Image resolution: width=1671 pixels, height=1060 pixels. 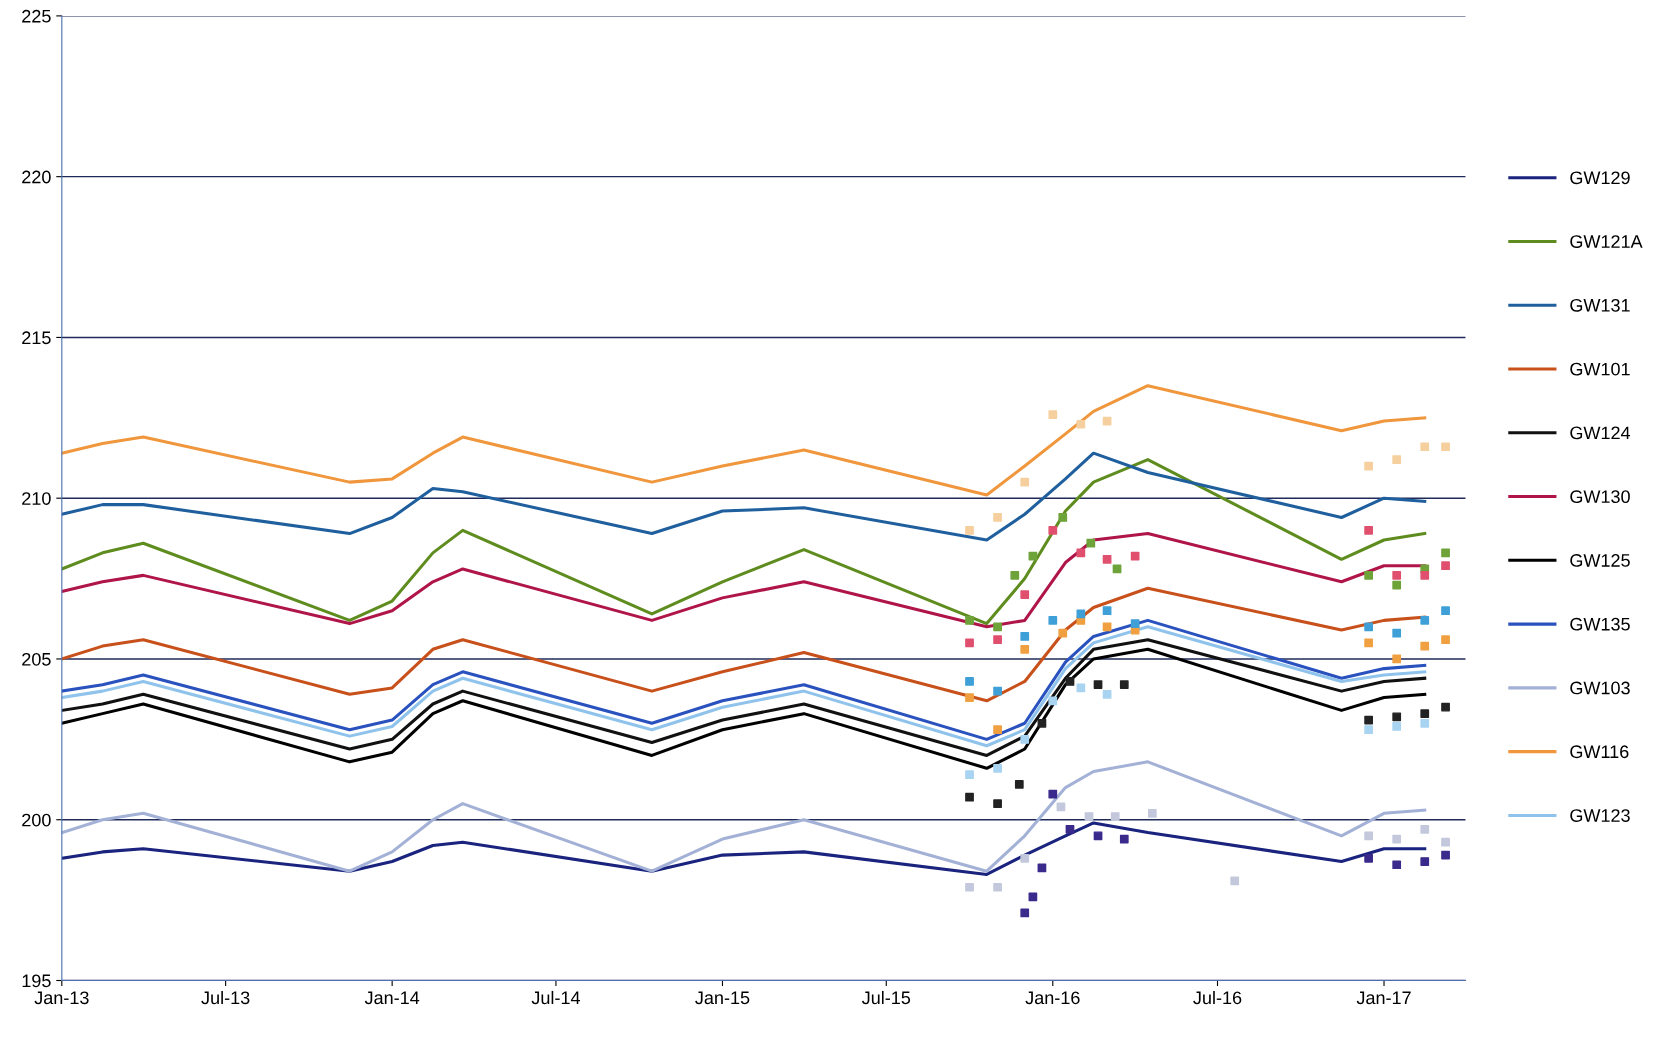 What do you see at coordinates (36, 16) in the screenshot?
I see `y-tick-label: 225` at bounding box center [36, 16].